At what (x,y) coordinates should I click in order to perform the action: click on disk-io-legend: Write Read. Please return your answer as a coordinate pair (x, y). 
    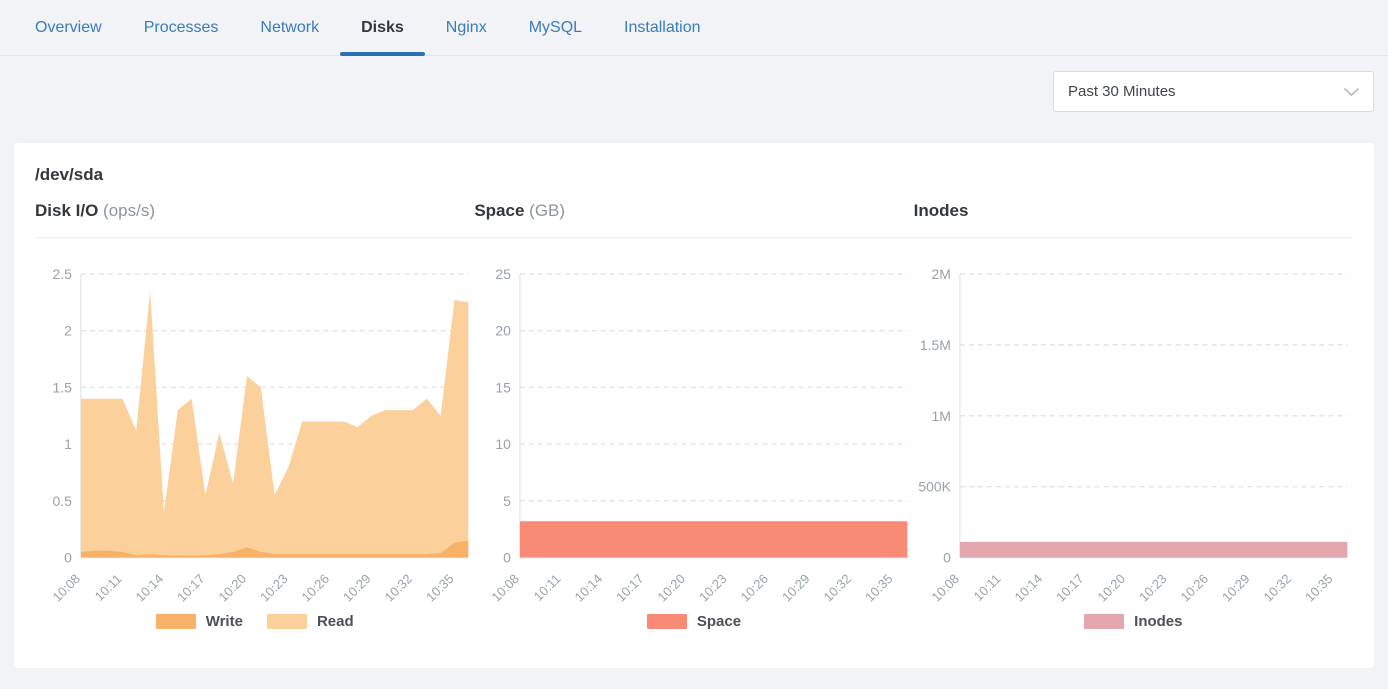
    Looking at the image, I should click on (254, 621).